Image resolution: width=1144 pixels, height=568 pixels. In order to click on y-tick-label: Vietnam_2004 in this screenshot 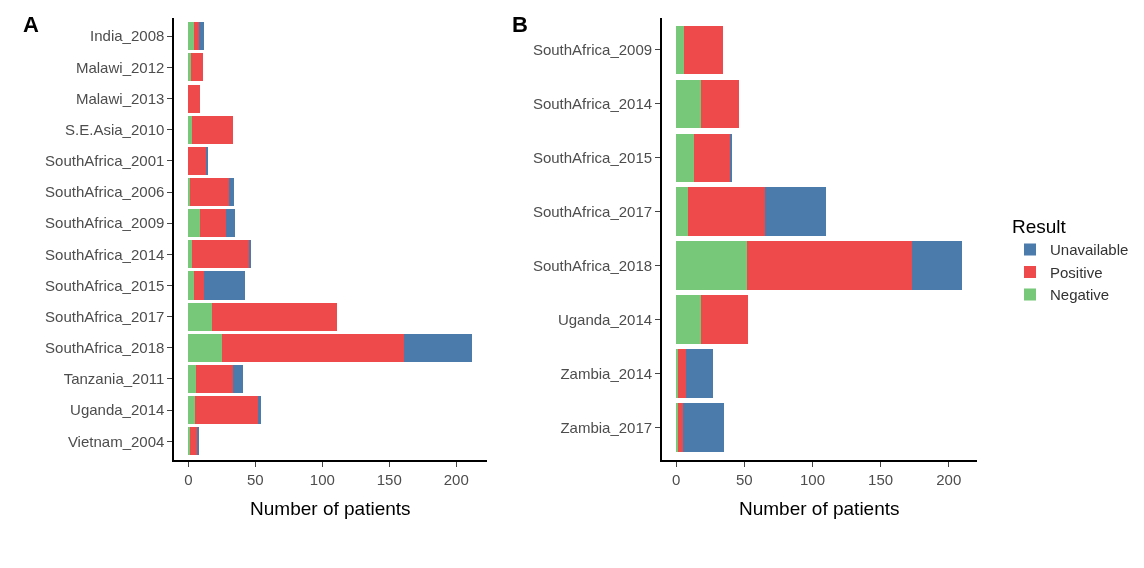, I will do `click(116, 441)`.